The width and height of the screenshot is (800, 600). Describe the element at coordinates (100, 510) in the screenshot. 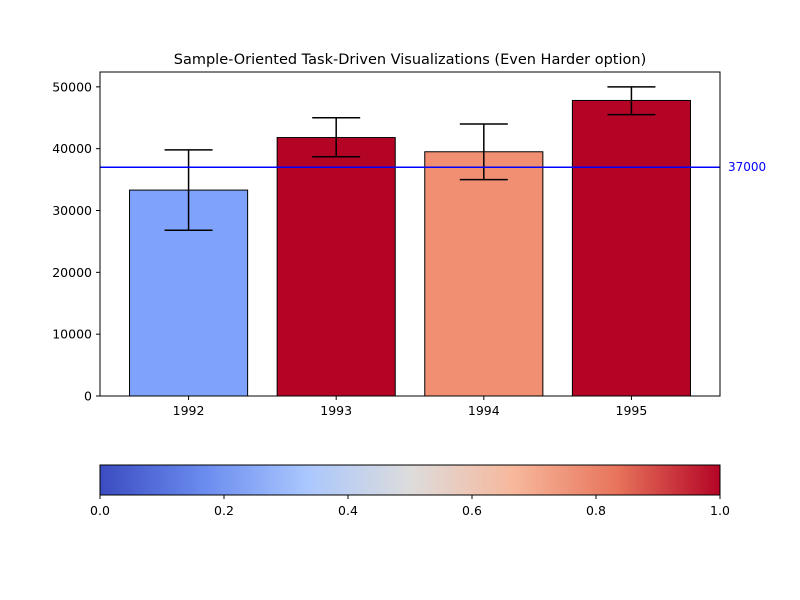

I see `colorbar-tick-label: 0.0` at that location.